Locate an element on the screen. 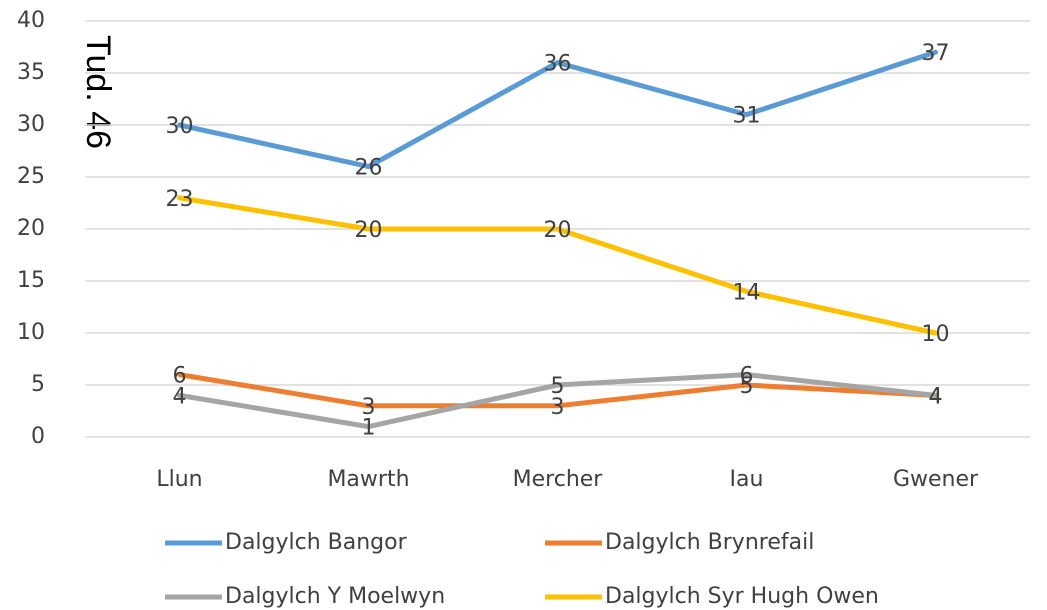 Image resolution: width=1047 pixels, height=610 pixels. data-label: 1 is located at coordinates (369, 428).